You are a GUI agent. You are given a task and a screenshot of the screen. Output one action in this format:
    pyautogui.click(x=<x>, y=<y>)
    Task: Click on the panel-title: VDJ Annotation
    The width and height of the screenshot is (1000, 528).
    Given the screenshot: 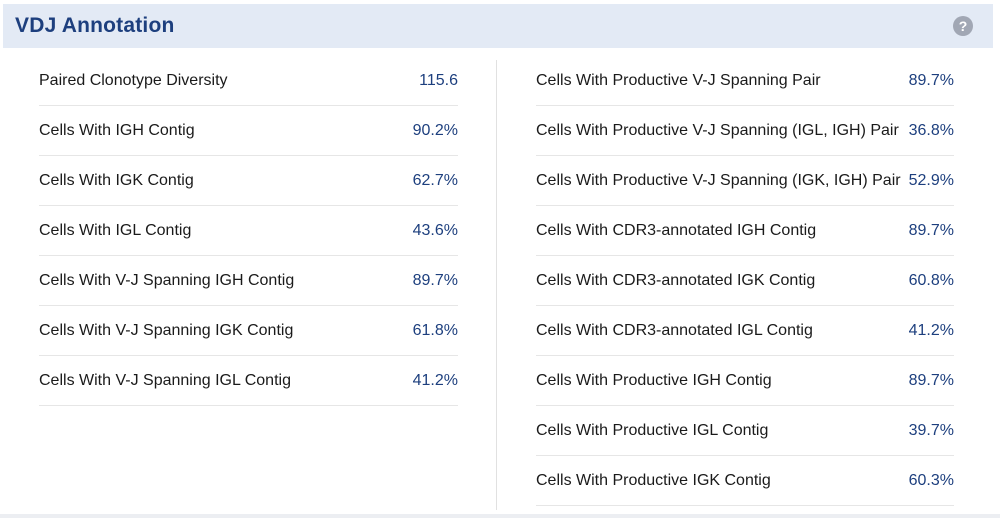 What is the action you would take?
    pyautogui.click(x=95, y=25)
    